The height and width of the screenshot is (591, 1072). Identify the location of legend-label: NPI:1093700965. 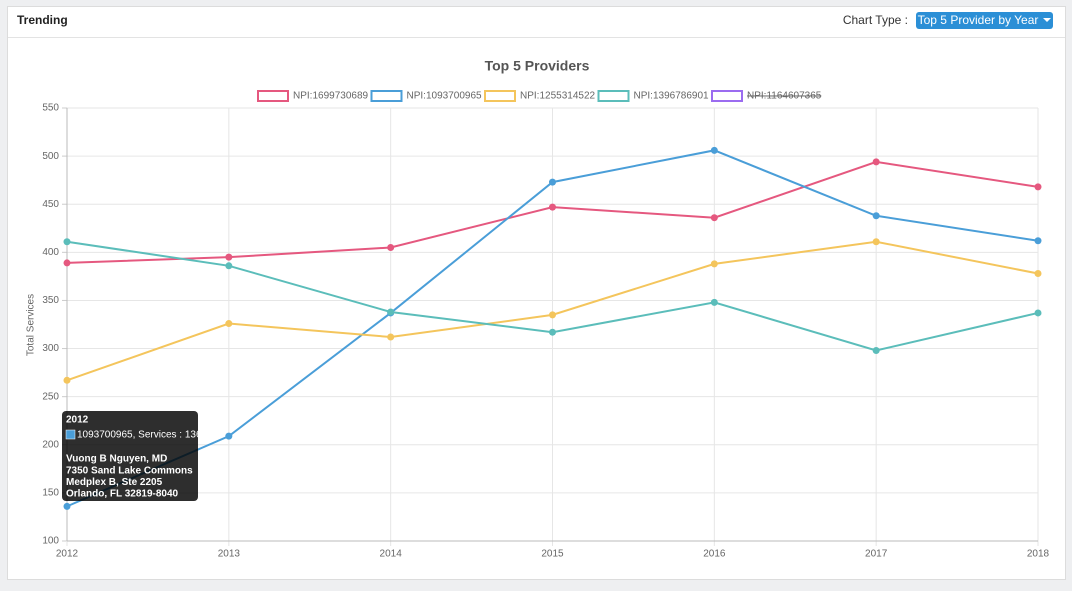
(445, 96).